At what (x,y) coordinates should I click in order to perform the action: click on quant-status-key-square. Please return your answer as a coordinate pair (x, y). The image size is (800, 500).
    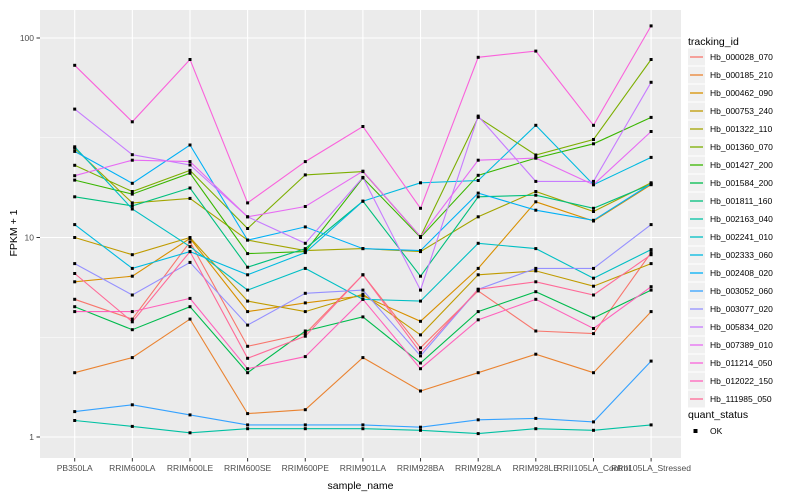
    Looking at the image, I should click on (695, 431).